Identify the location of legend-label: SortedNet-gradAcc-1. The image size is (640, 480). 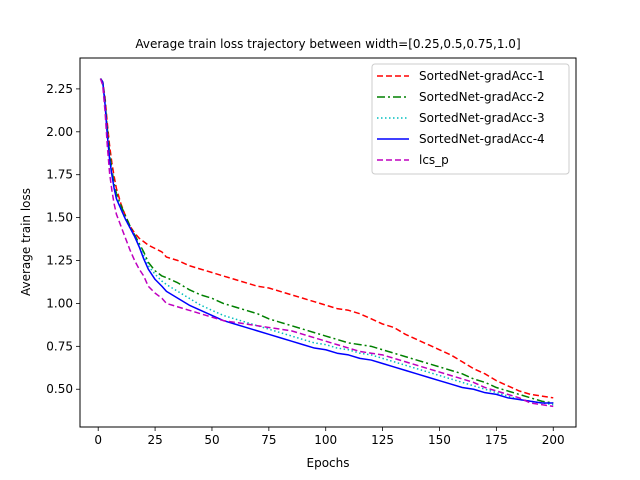
(482, 76).